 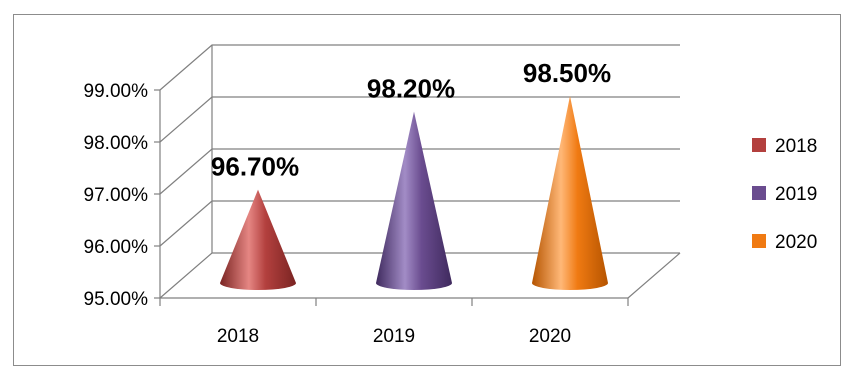 I want to click on y-tick-label: 95.00%, so click(x=116, y=299).